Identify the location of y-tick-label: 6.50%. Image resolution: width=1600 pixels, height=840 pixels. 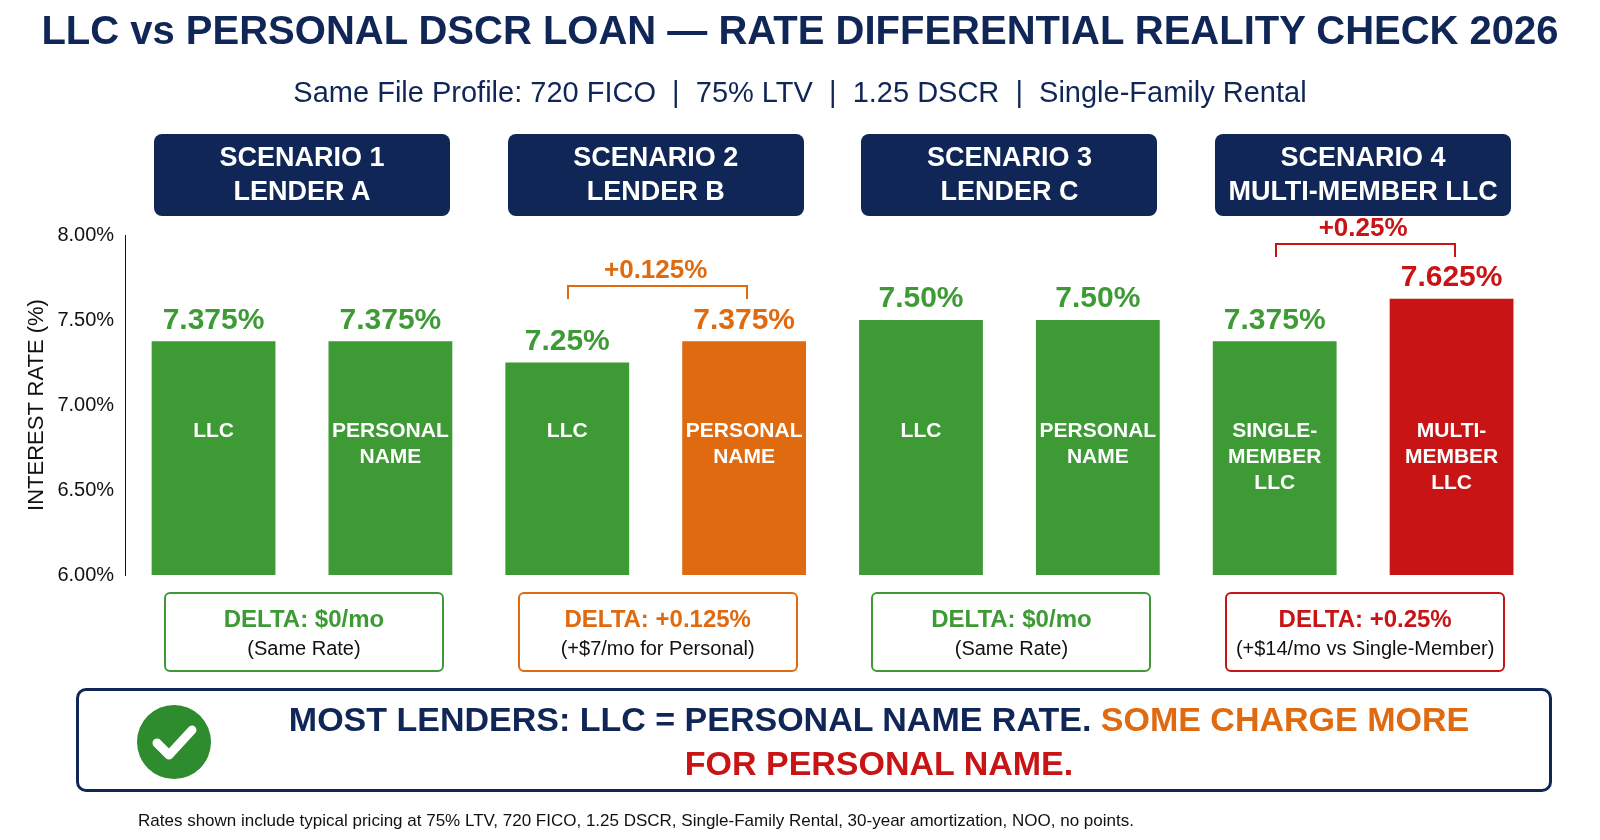
(86, 488).